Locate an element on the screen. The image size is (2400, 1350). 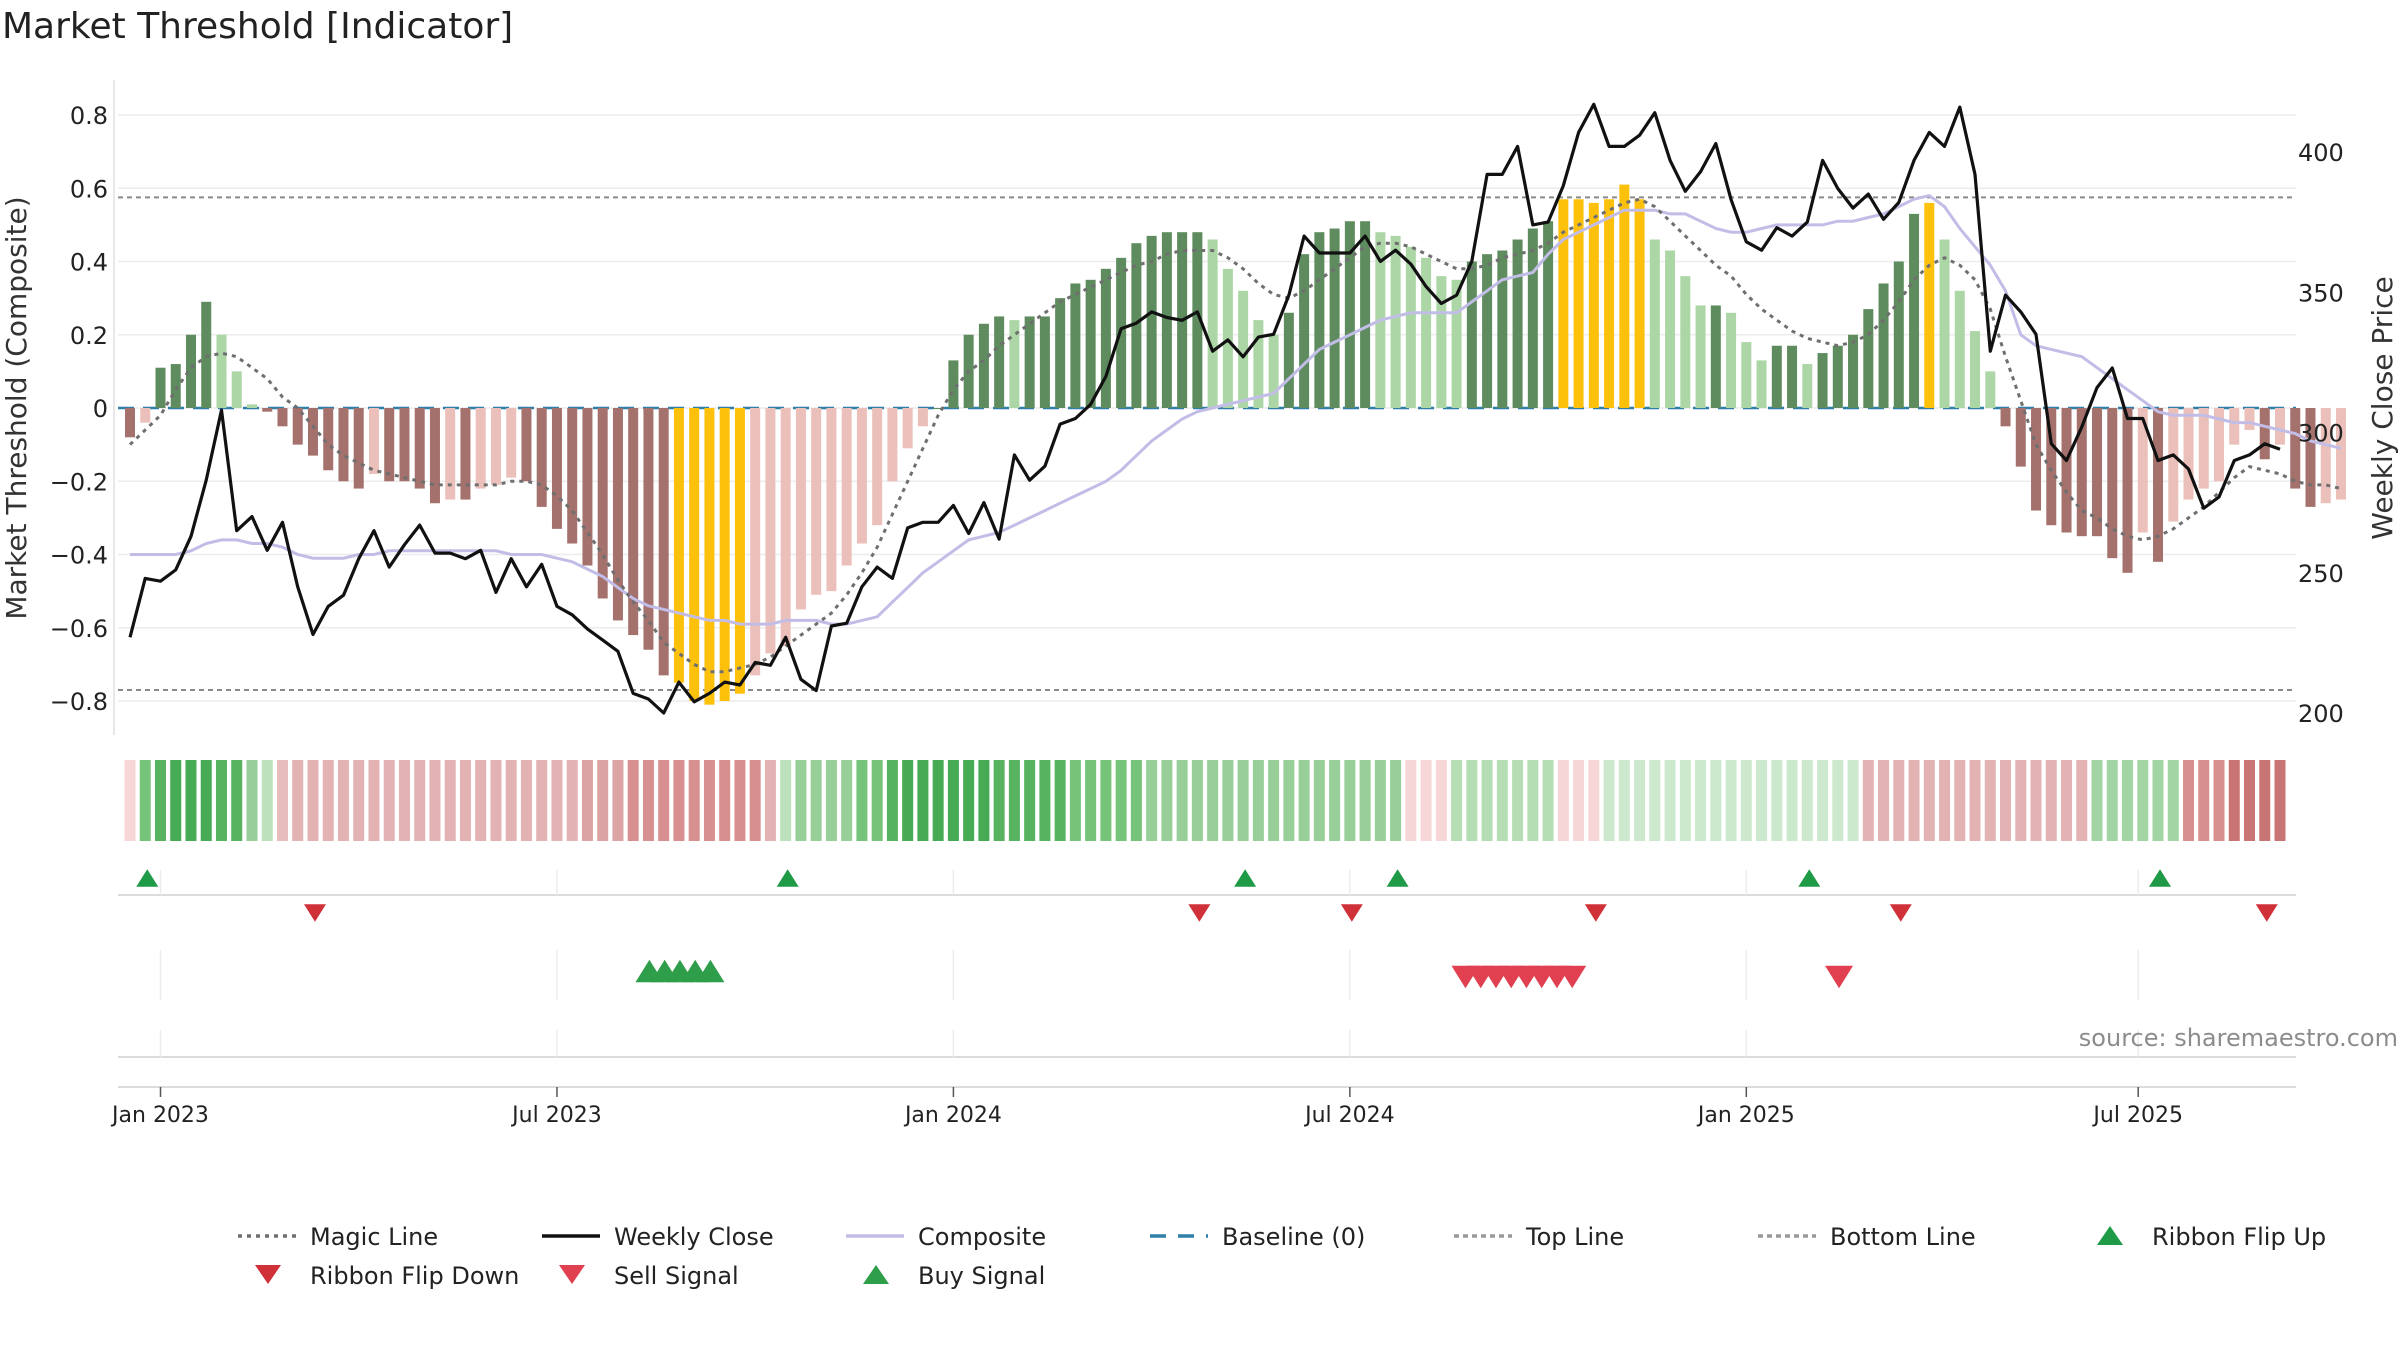
legend-item-baseline: Baseline (0) is located at coordinates (1257, 1237).